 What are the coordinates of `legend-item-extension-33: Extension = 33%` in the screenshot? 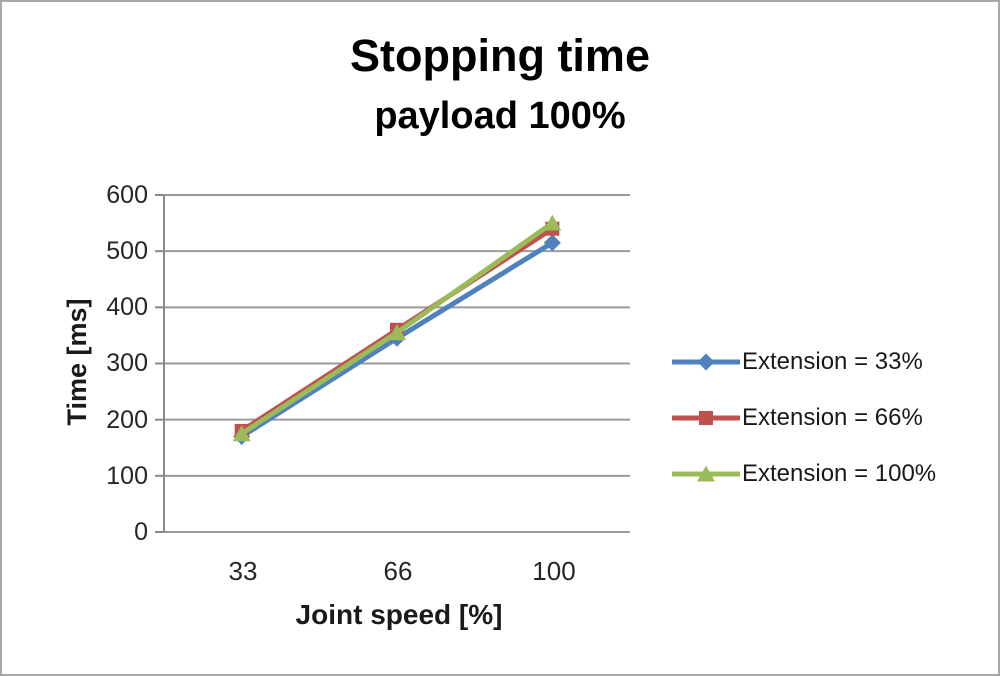 It's located at (797, 362).